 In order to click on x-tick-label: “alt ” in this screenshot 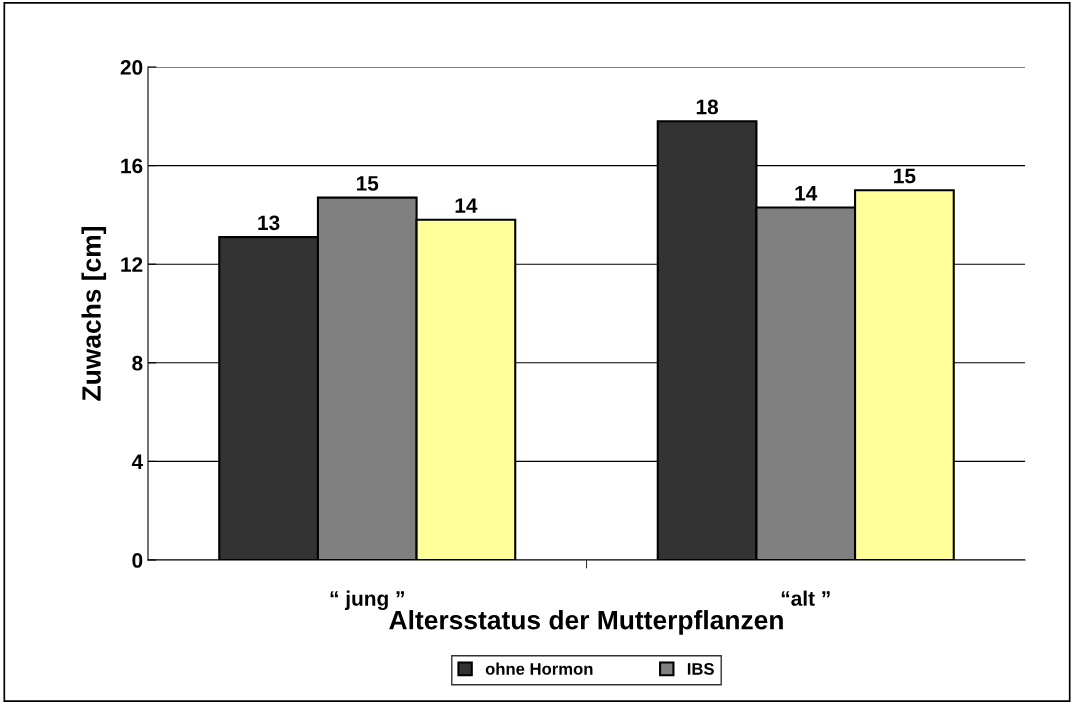, I will do `click(805, 598)`.